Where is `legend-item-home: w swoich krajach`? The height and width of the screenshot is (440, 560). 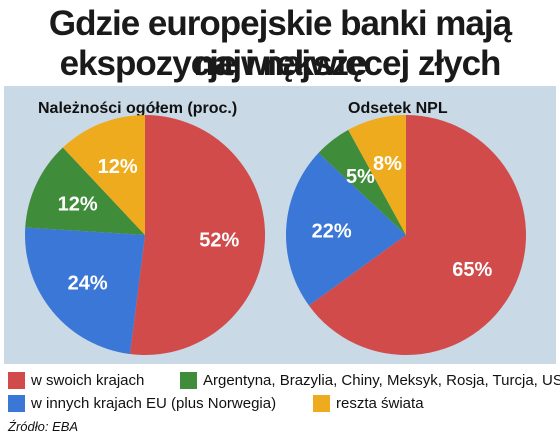
legend-item-home: w swoich krajach is located at coordinates (76, 380).